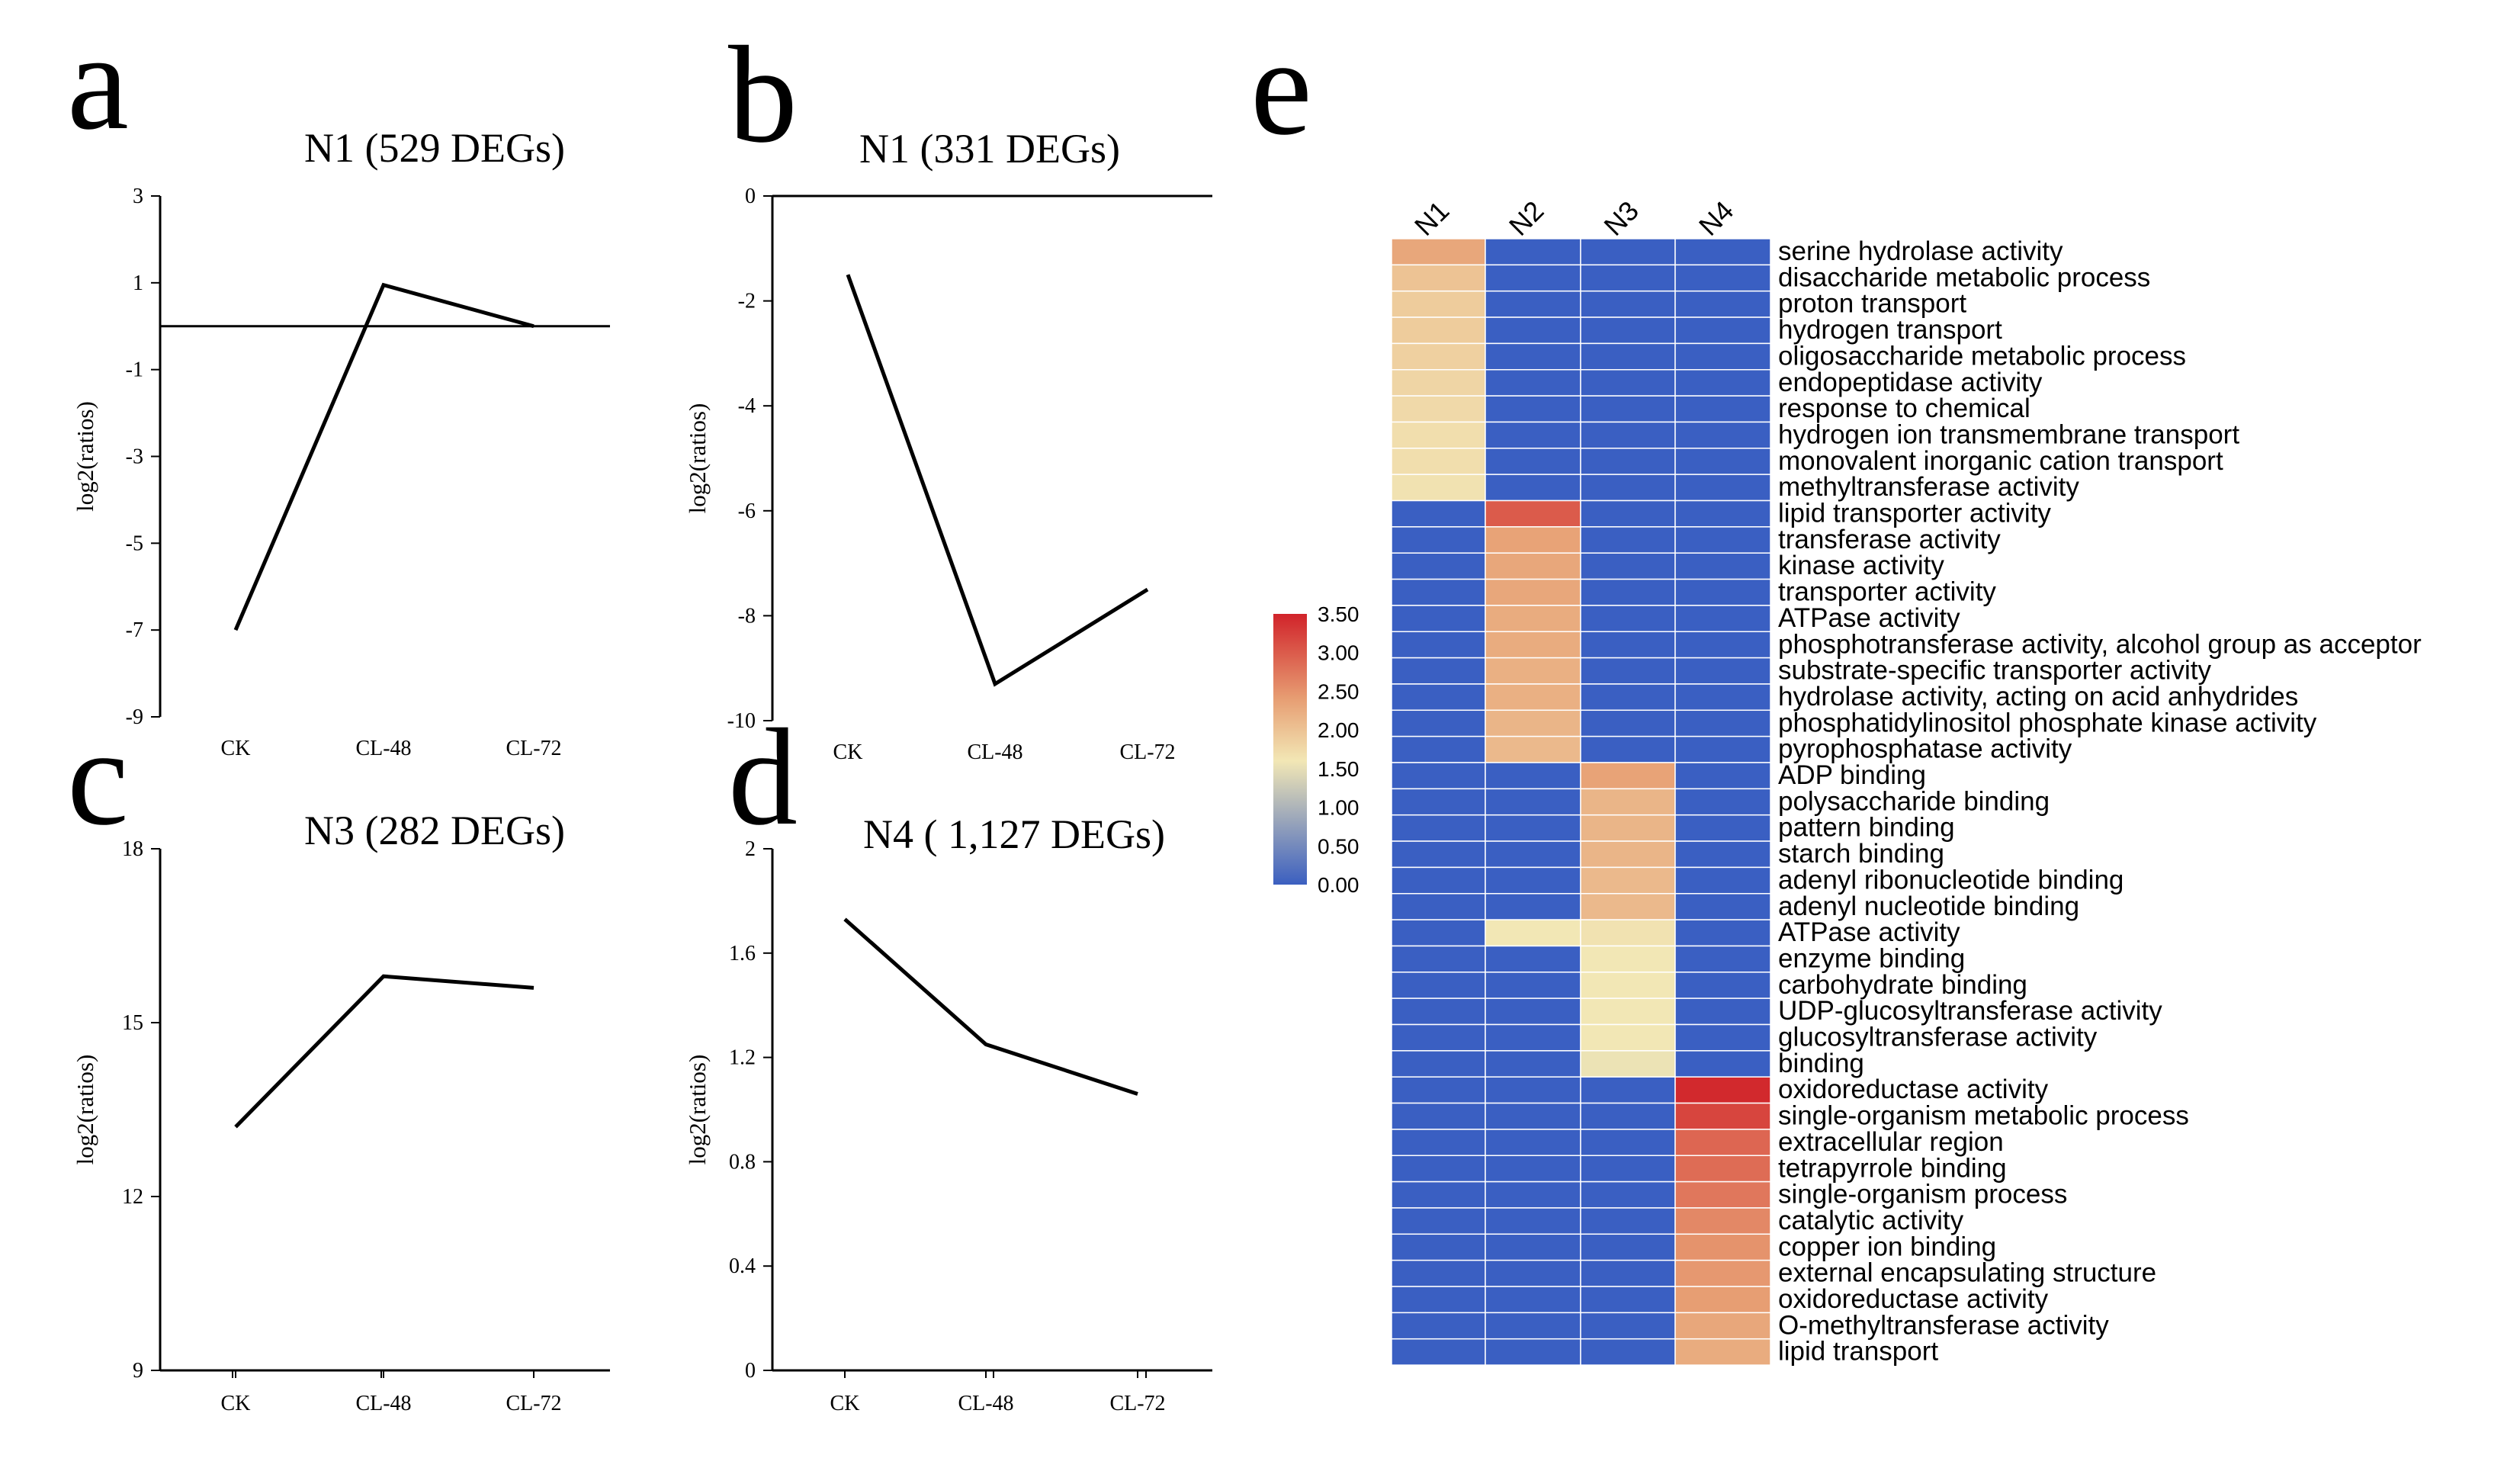 The width and height of the screenshot is (2520, 1468). I want to click on y-tick-label: 1.6, so click(742, 954).